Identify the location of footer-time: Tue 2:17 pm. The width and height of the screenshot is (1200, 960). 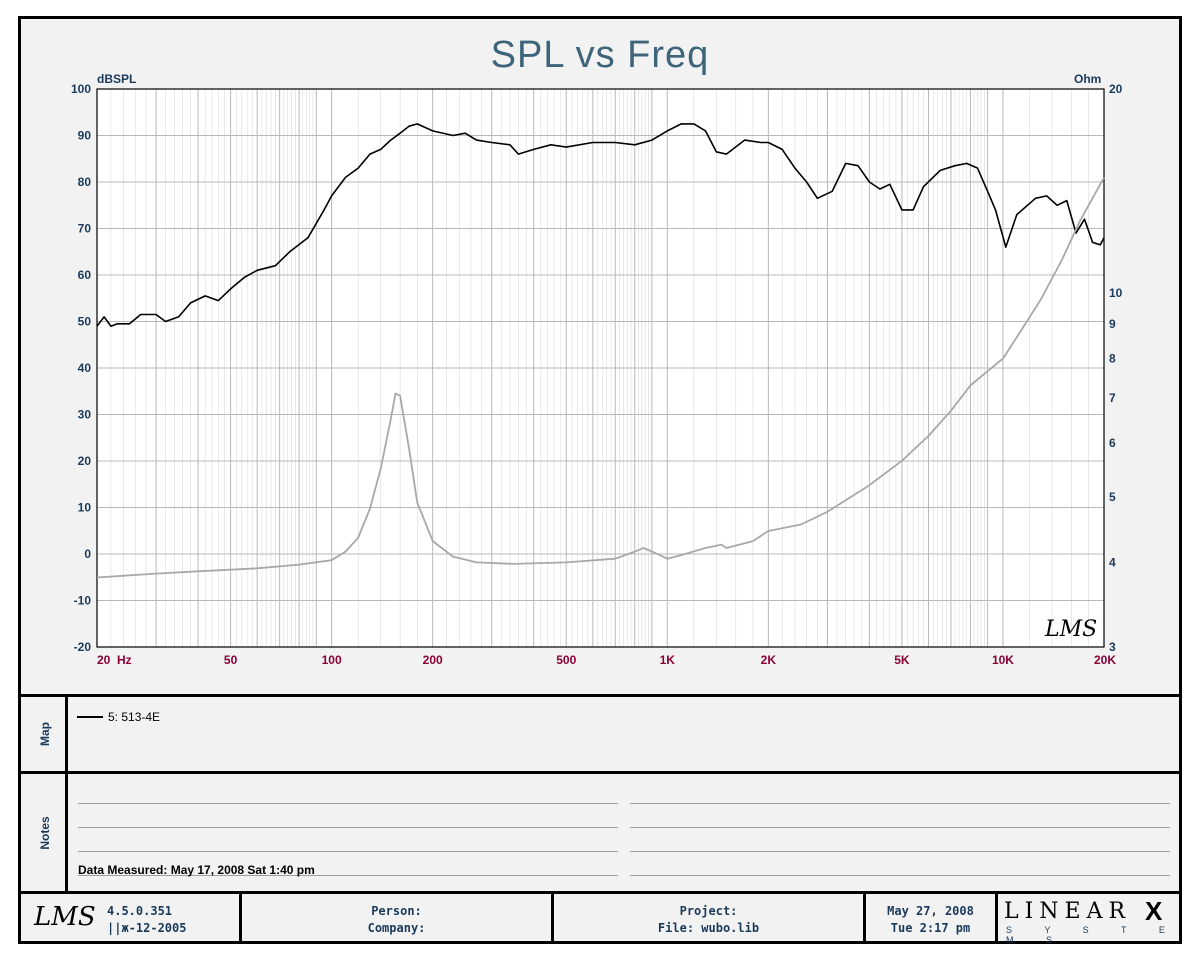
(930, 928).